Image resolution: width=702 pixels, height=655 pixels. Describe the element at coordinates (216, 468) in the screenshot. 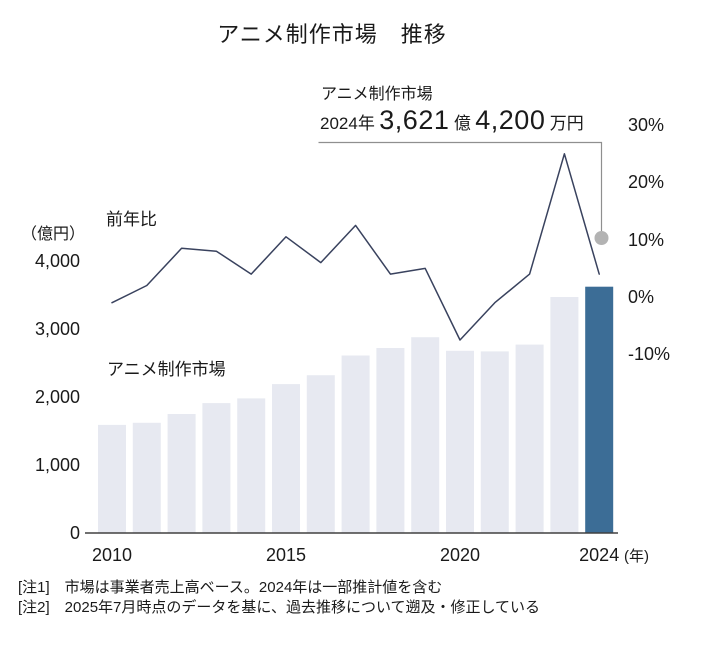

I see `bar-2013` at that location.